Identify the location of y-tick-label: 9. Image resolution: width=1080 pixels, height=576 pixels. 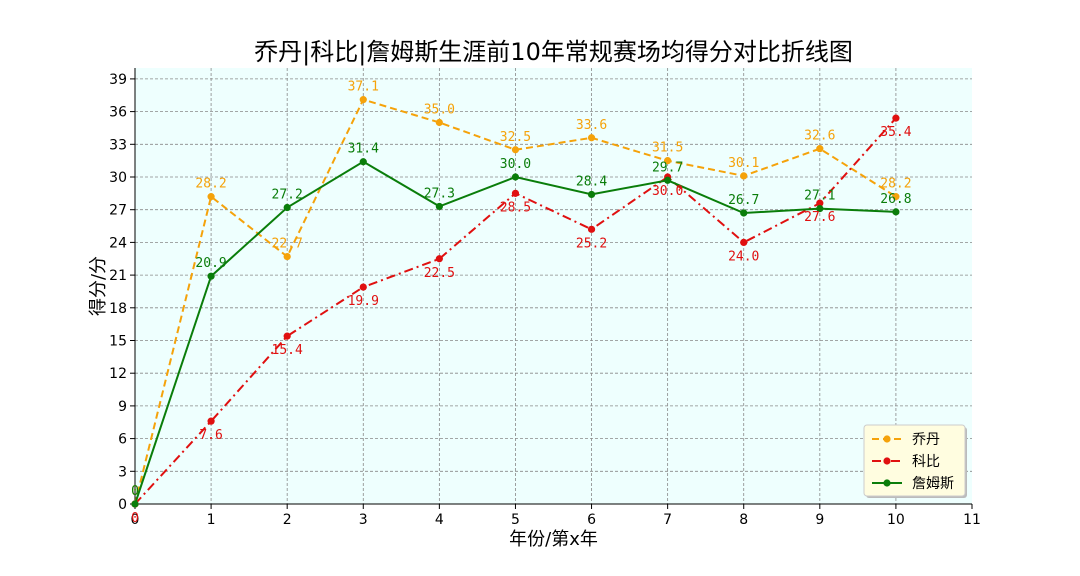
(122, 407).